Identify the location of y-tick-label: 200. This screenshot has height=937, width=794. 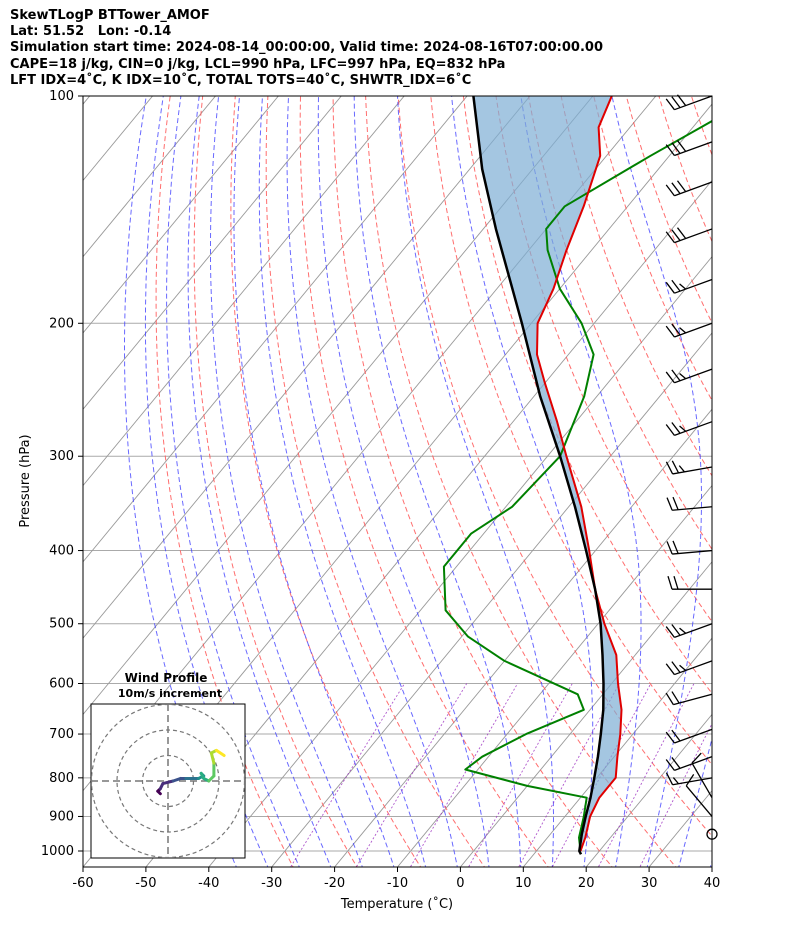
(61, 323).